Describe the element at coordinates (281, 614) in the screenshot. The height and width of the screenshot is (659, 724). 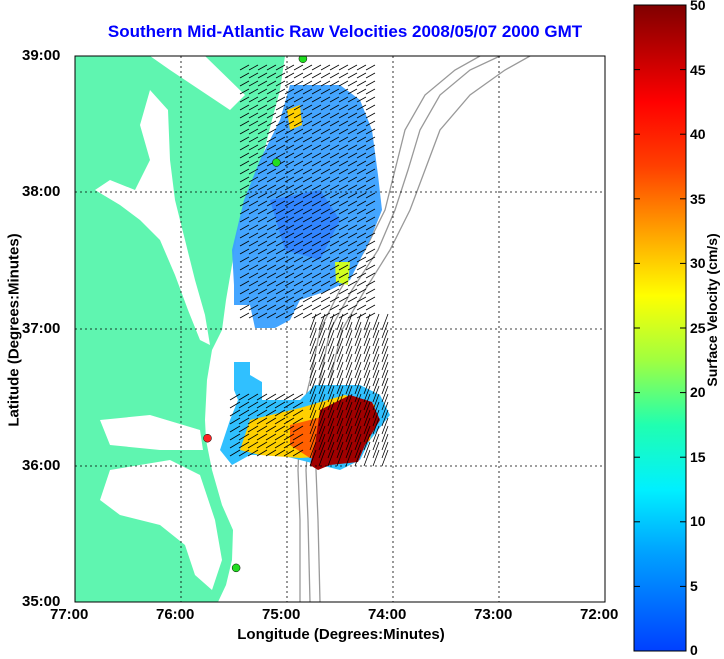
I see `x-tick-label: 75:00` at that location.